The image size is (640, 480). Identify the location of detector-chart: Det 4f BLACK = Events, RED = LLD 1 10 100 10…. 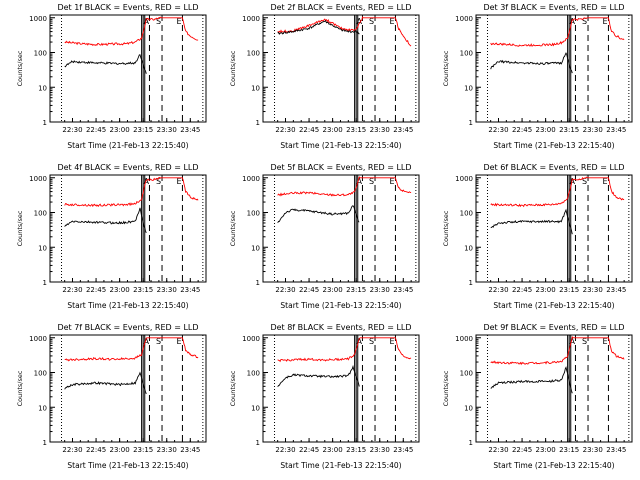
(111, 236).